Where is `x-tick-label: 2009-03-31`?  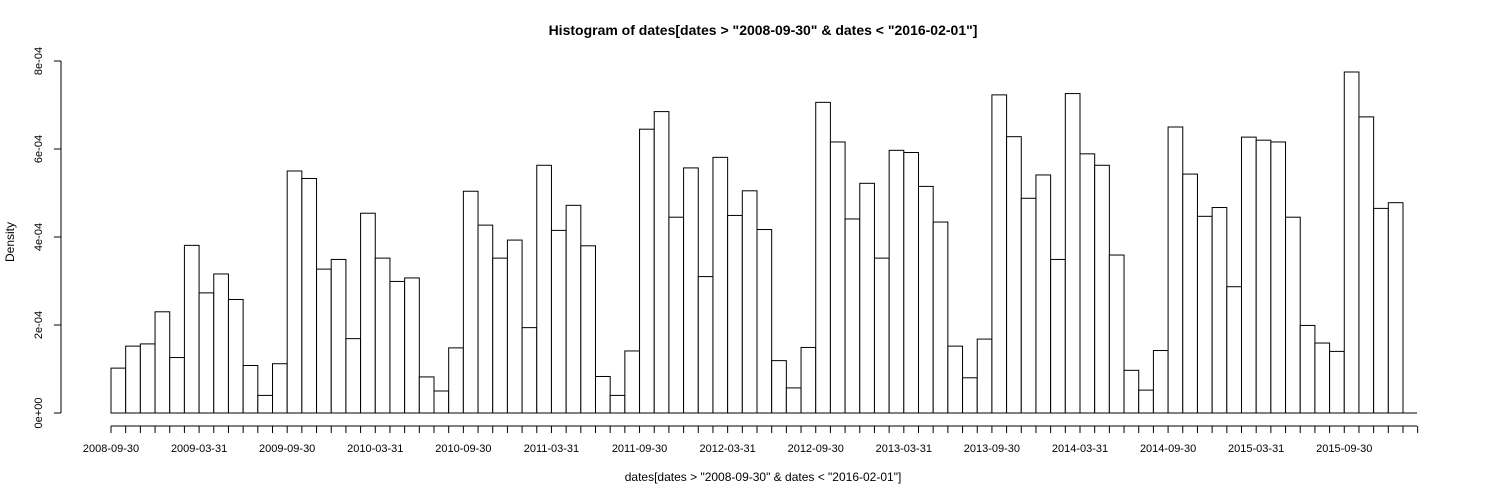 x-tick-label: 2009-03-31 is located at coordinates (199, 449).